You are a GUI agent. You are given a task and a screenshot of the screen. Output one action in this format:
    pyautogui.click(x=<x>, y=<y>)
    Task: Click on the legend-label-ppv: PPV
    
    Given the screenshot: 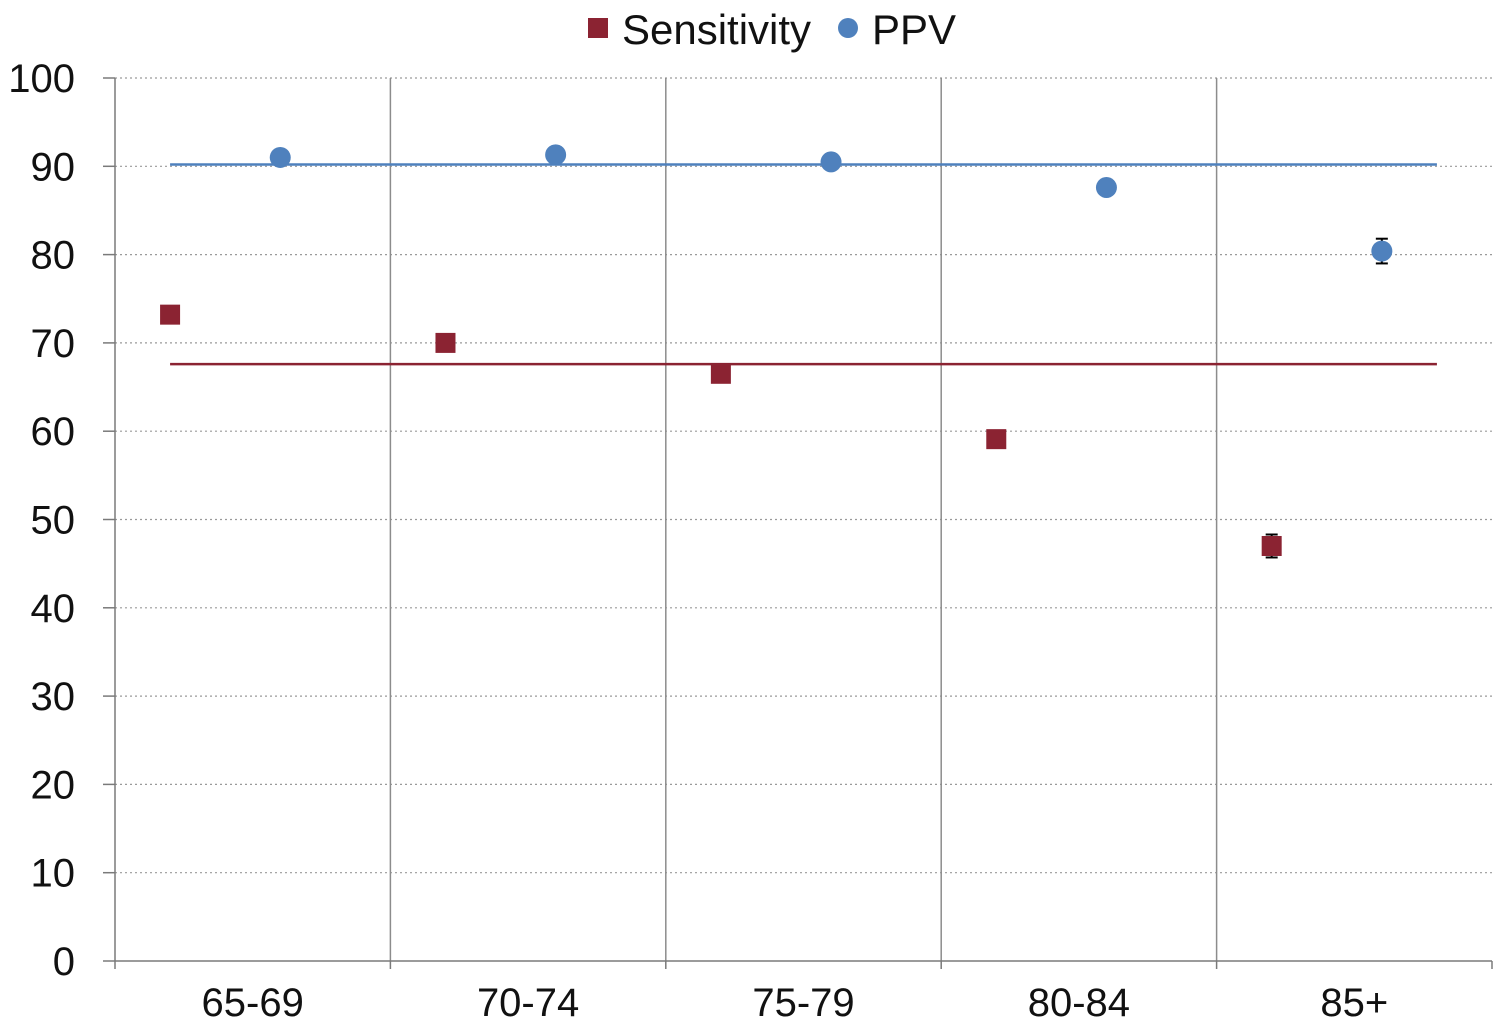 What is the action you would take?
    pyautogui.click(x=914, y=29)
    